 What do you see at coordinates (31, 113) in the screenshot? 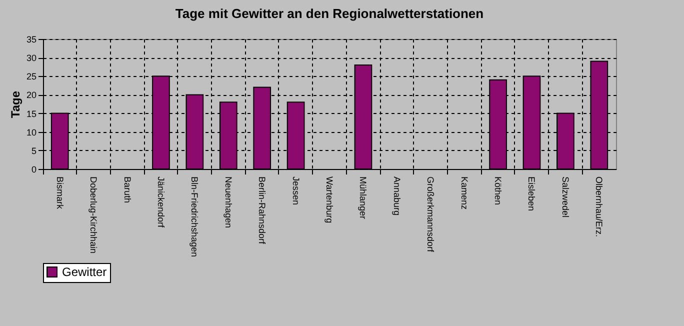
I see `y-tick-label: 15` at bounding box center [31, 113].